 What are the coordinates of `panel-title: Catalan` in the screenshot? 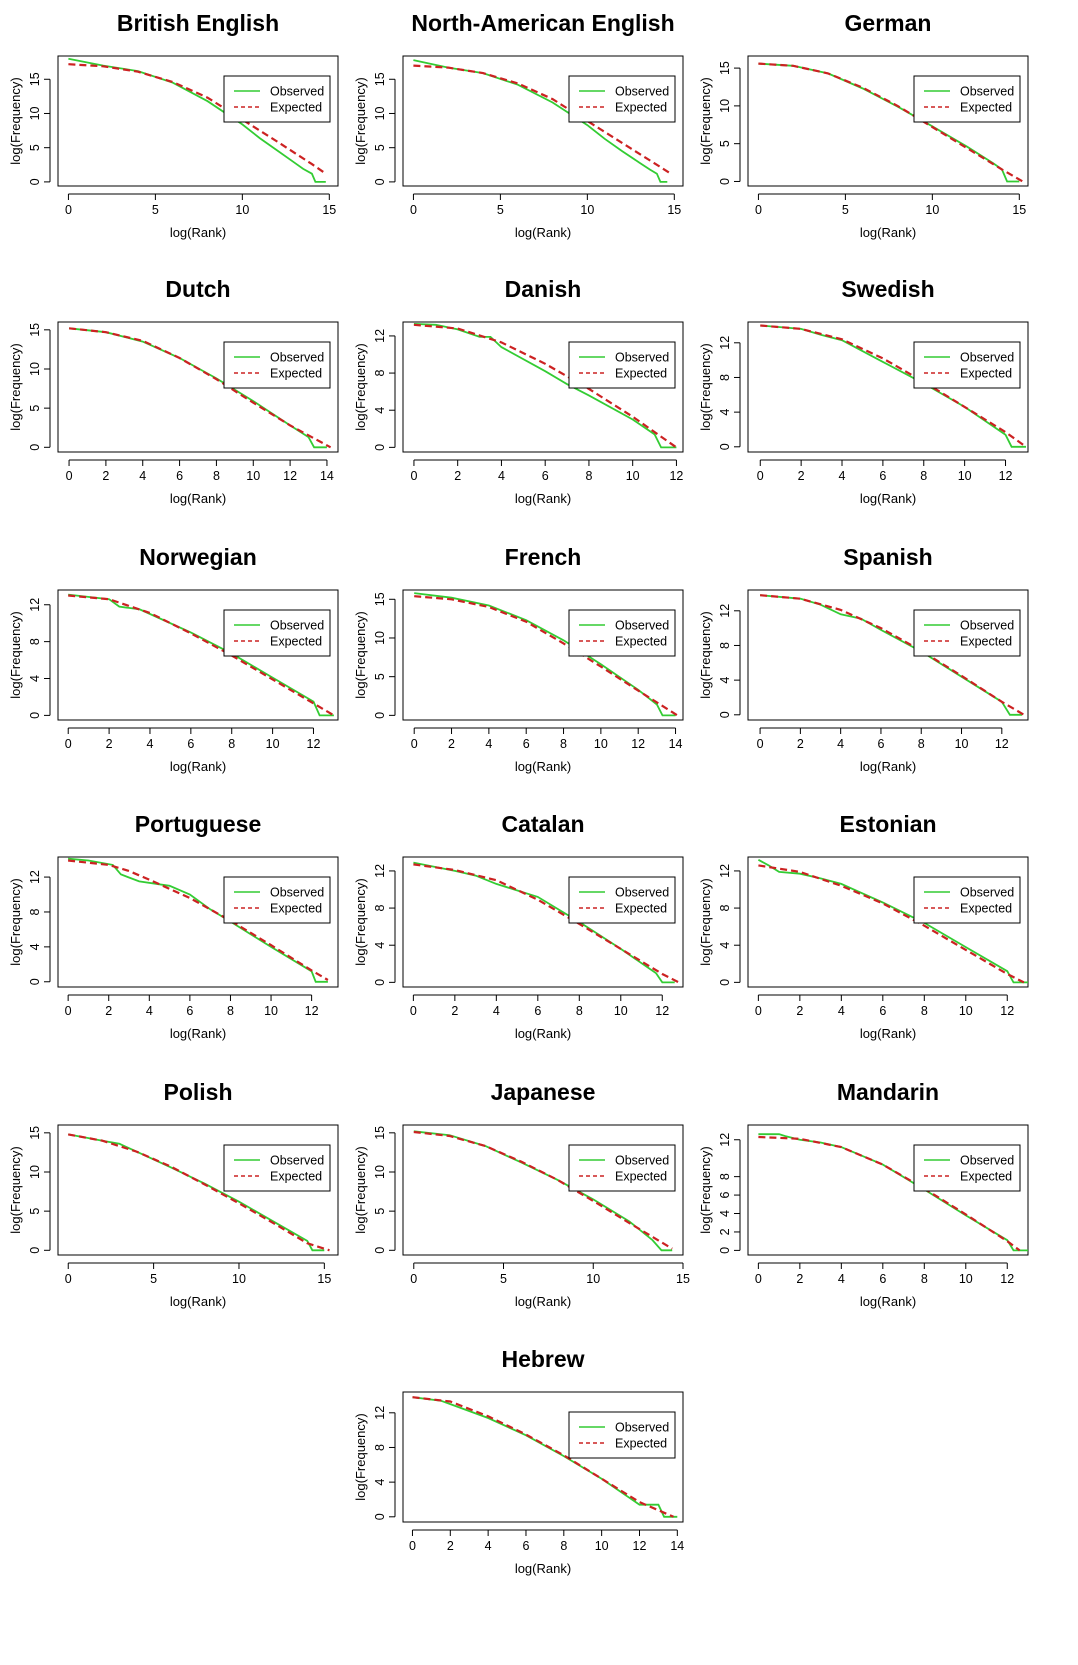 It's located at (542, 824).